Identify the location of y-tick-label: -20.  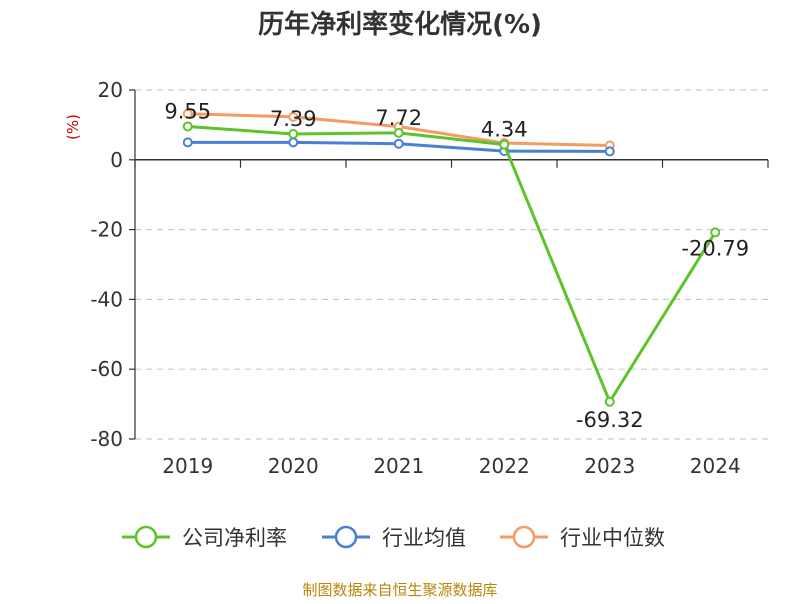
(106, 230).